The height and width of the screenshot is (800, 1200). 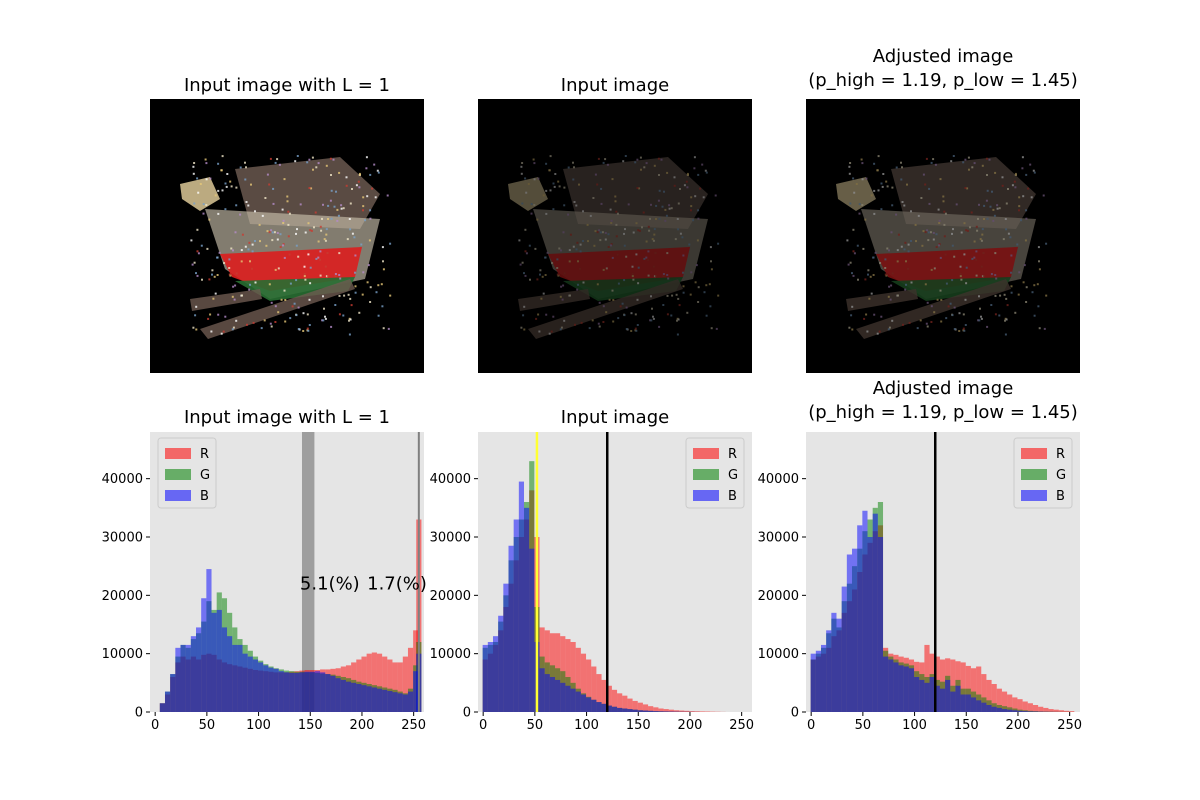 I want to click on y-tick-label: 10000, so click(x=450, y=654).